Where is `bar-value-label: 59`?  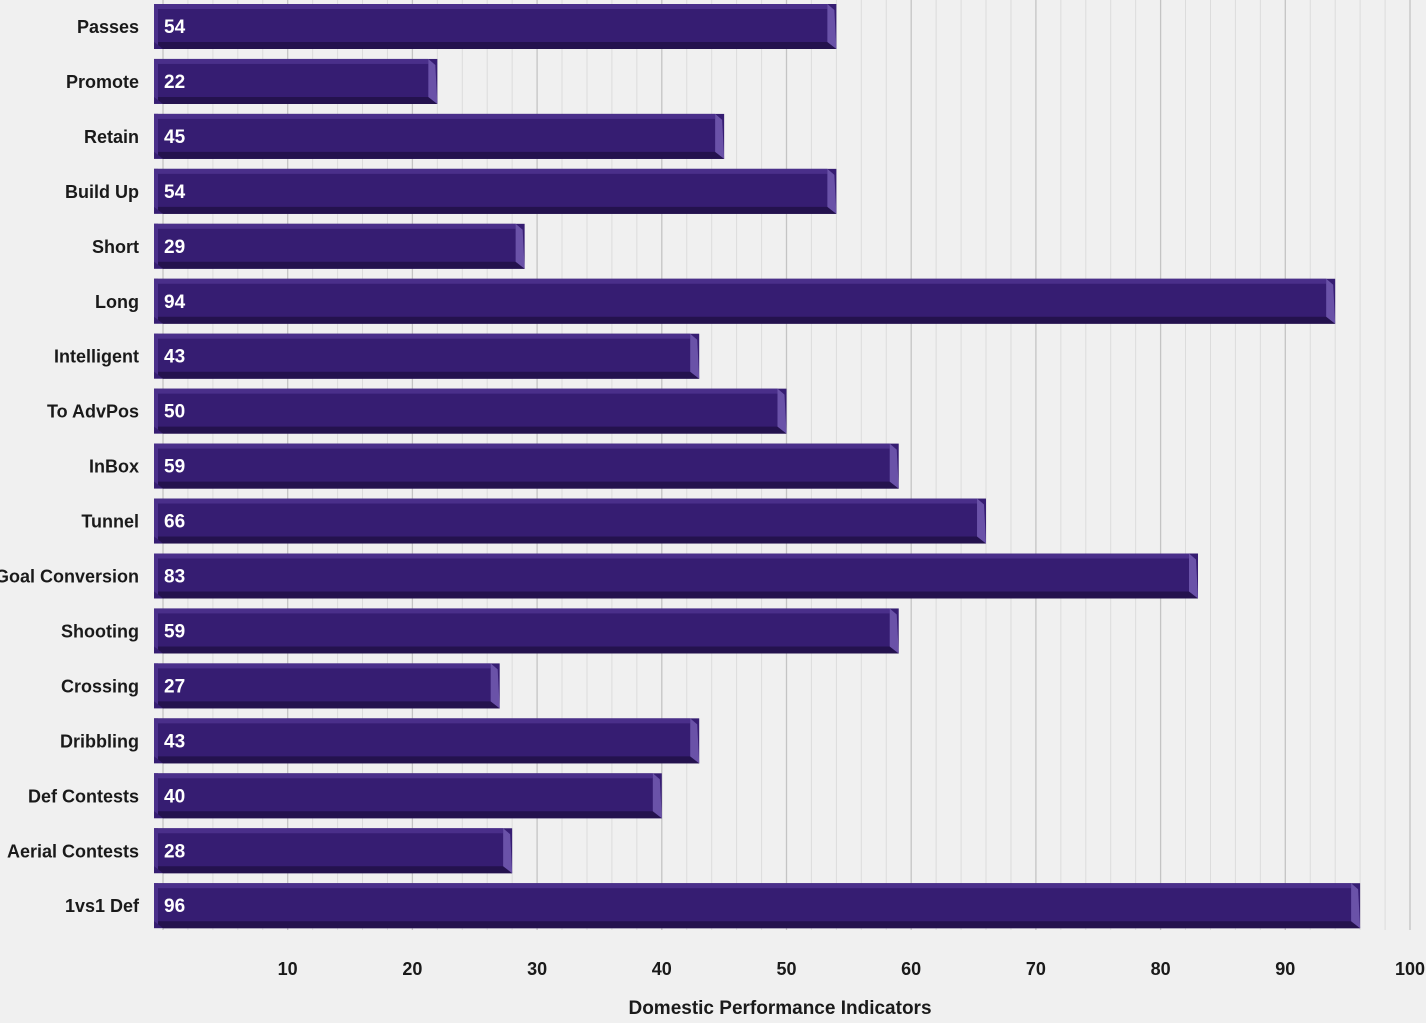
bar-value-label: 59 is located at coordinates (174, 631).